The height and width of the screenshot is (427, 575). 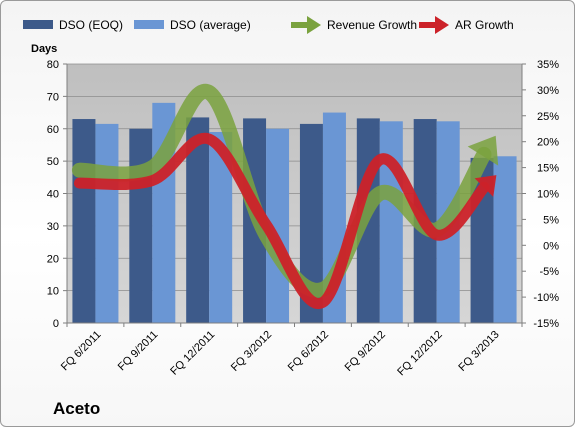 I want to click on y-tick-label: 40, so click(x=53, y=195).